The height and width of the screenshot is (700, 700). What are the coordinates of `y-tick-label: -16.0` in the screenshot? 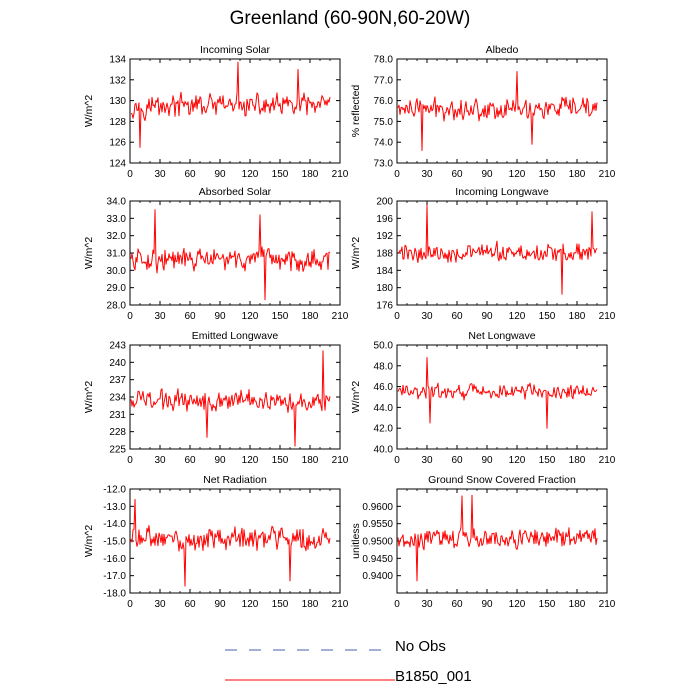 It's located at (114, 559).